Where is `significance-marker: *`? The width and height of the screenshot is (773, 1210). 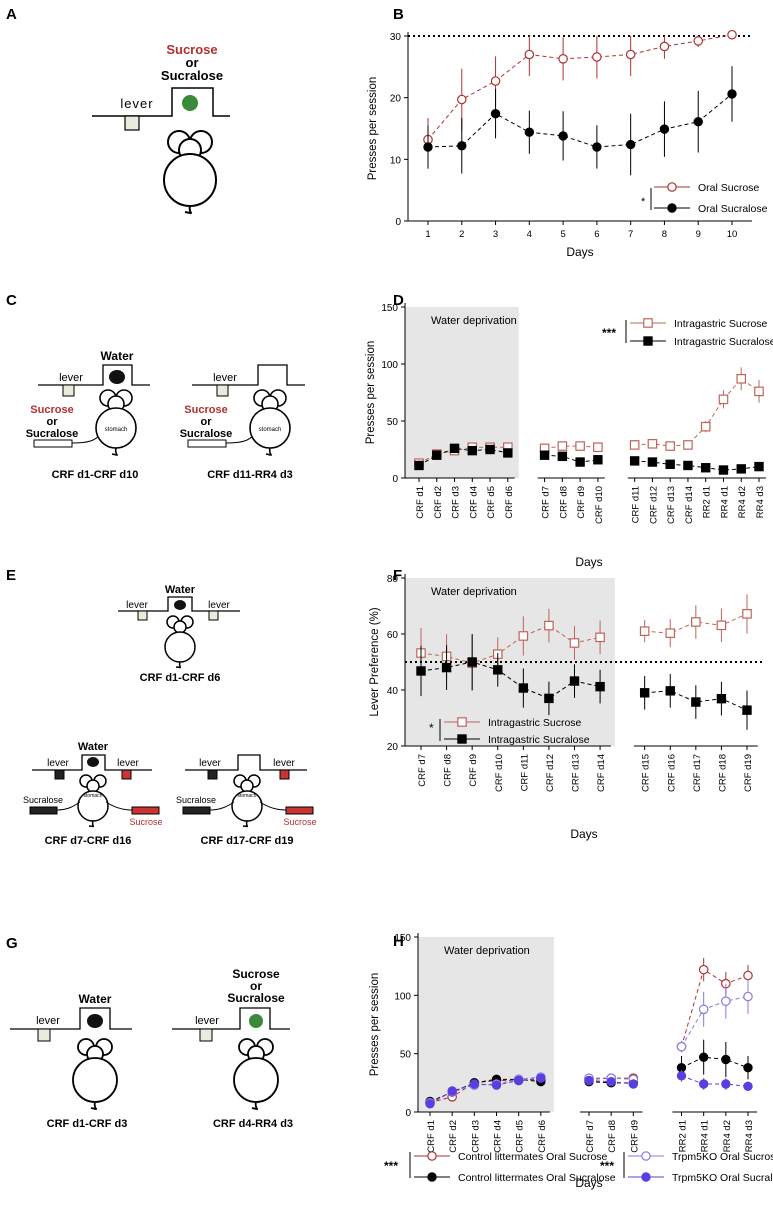
significance-marker: * is located at coordinates (431, 728).